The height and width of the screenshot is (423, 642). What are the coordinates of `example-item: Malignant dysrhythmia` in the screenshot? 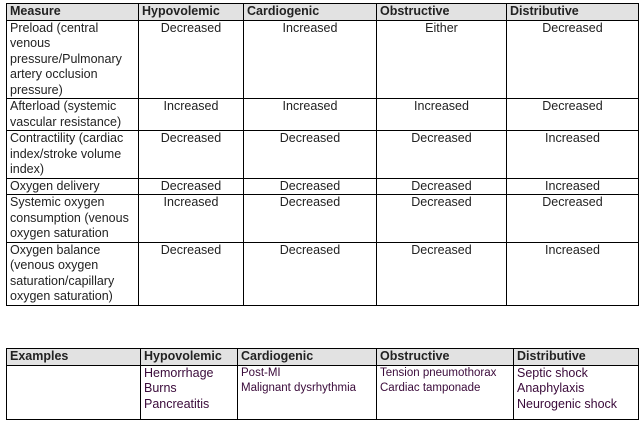 It's located at (299, 388).